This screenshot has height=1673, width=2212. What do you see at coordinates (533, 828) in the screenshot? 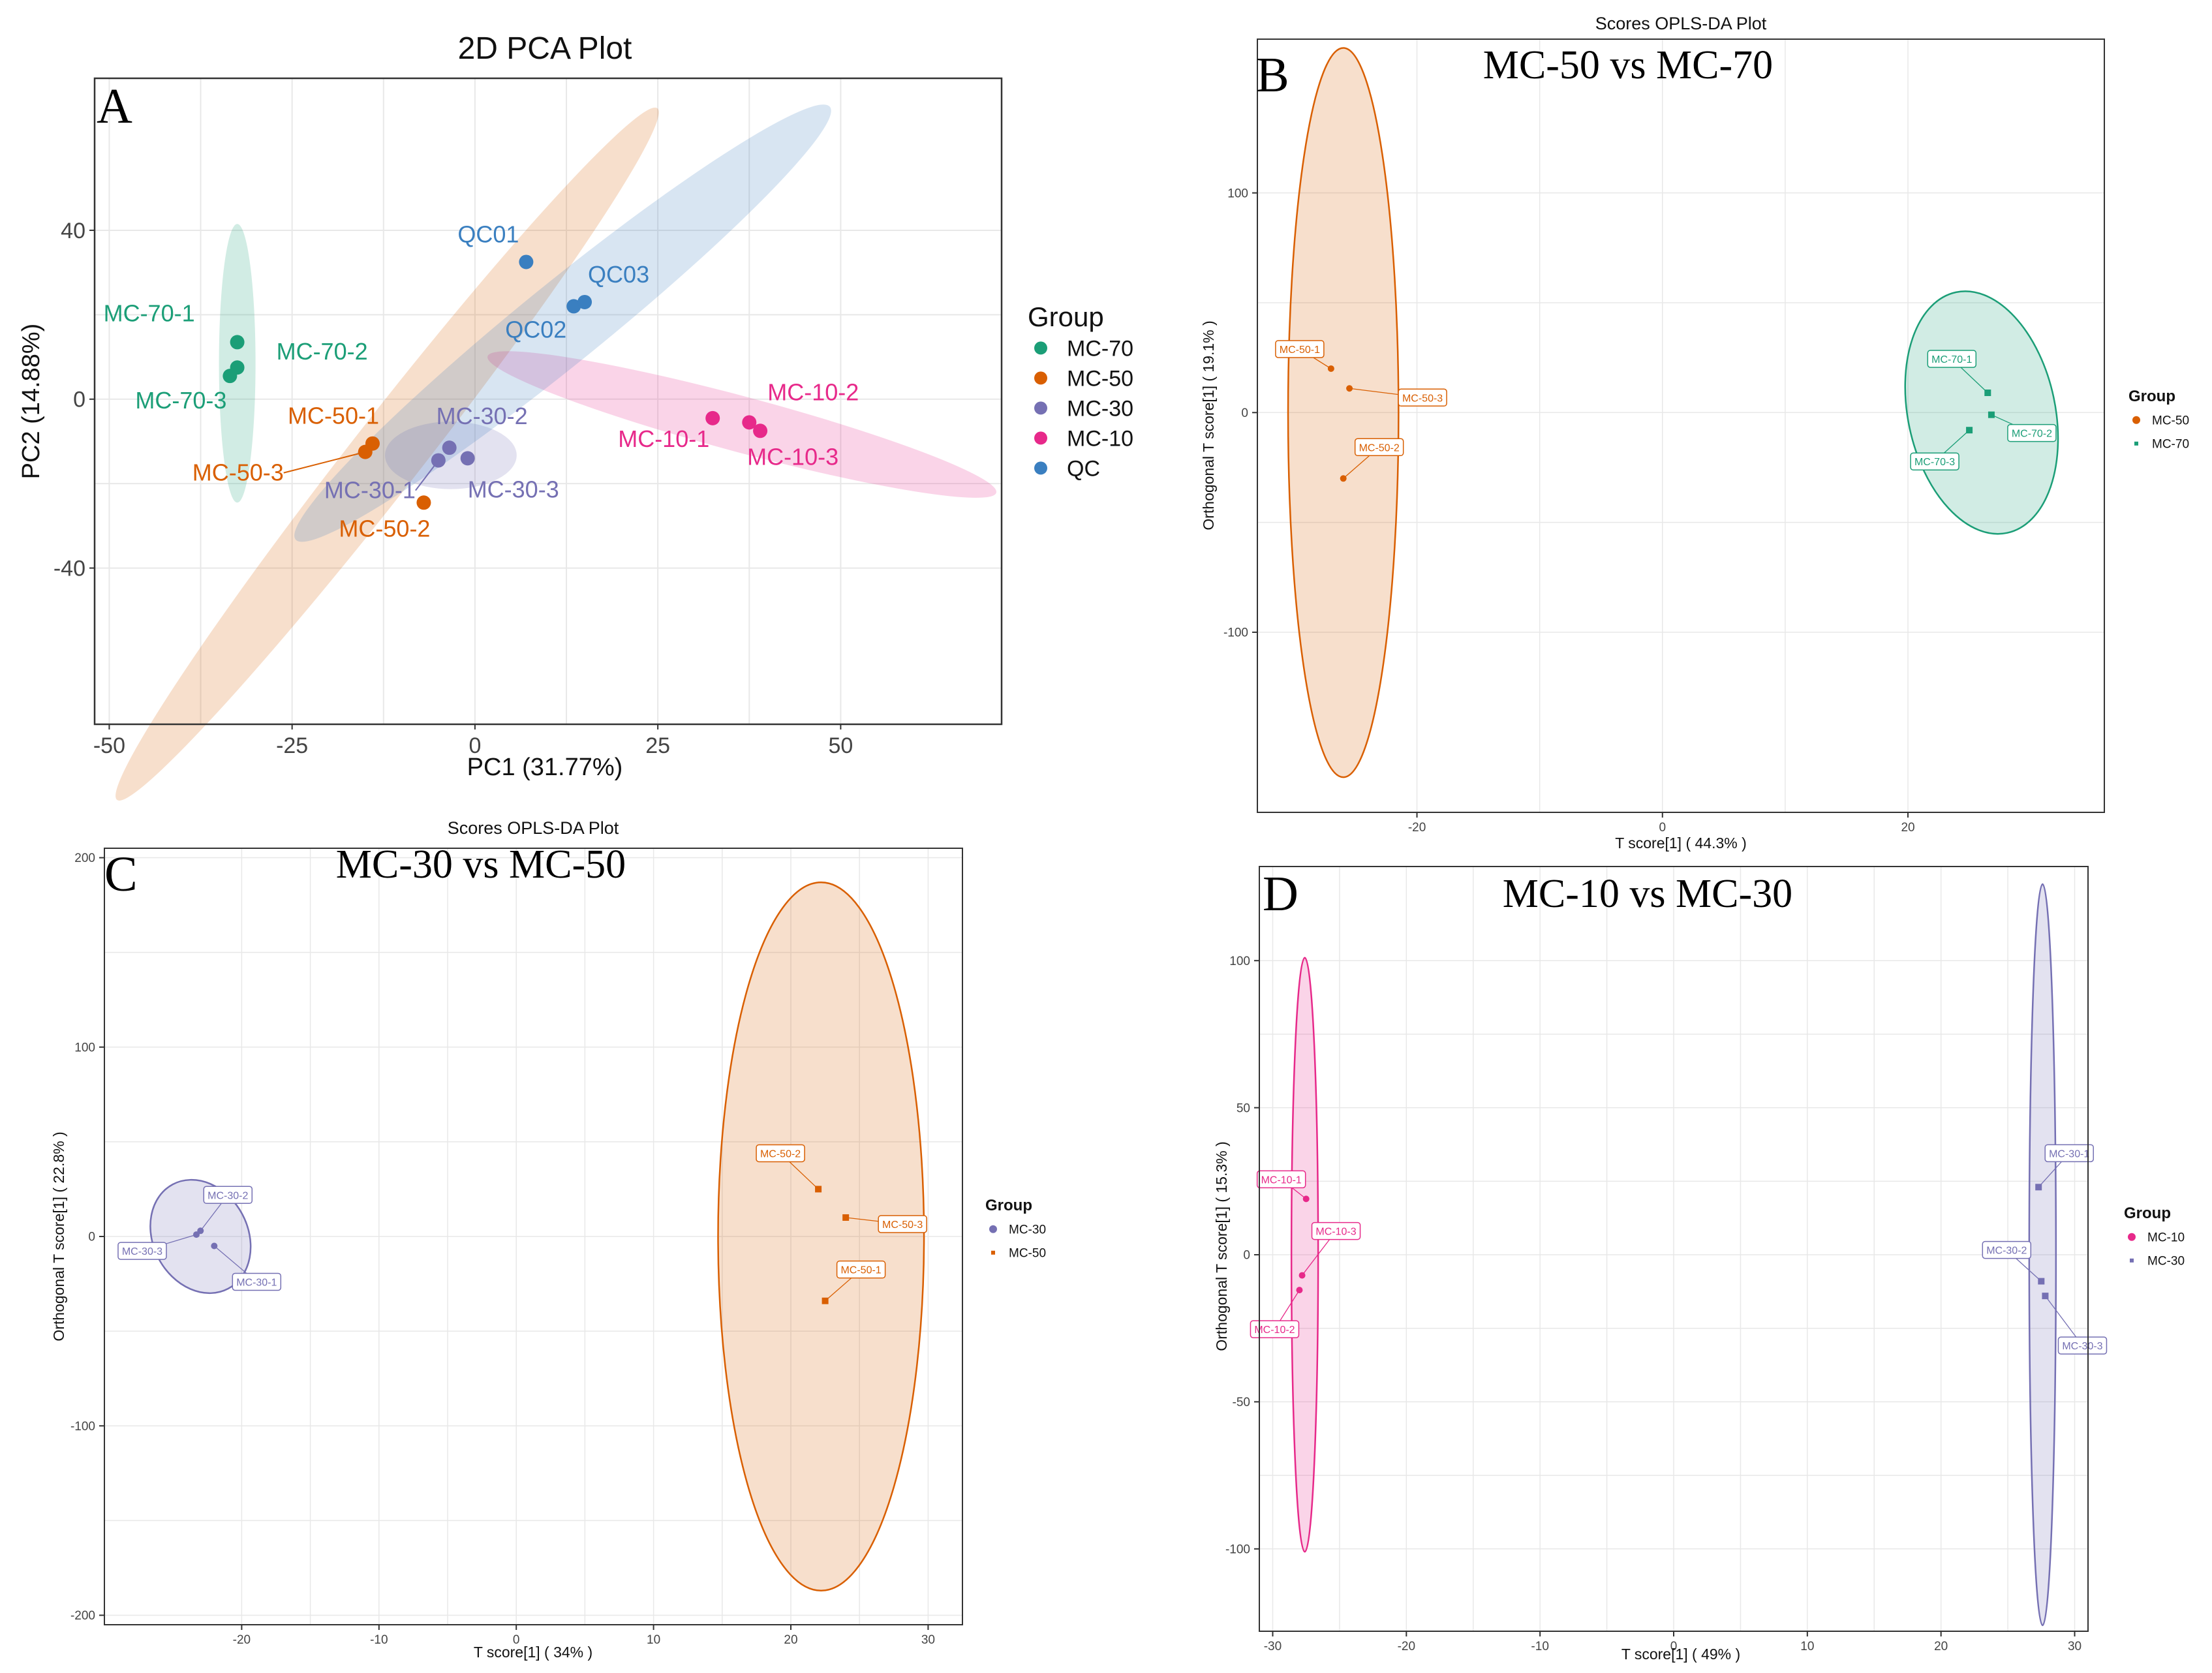
I see `chart-title: Scores OPLS-DA Plot` at bounding box center [533, 828].